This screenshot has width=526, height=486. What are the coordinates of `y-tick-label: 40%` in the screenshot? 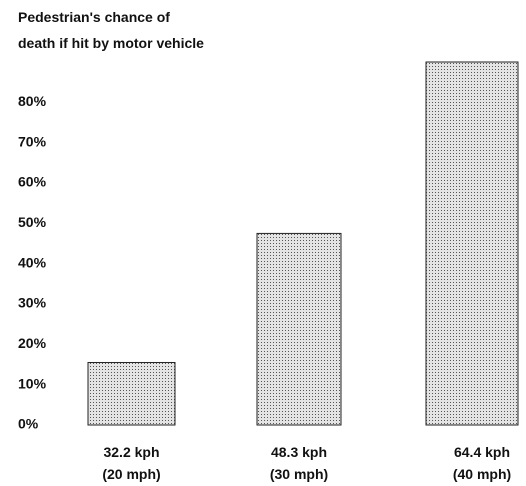 It's located at (32, 262).